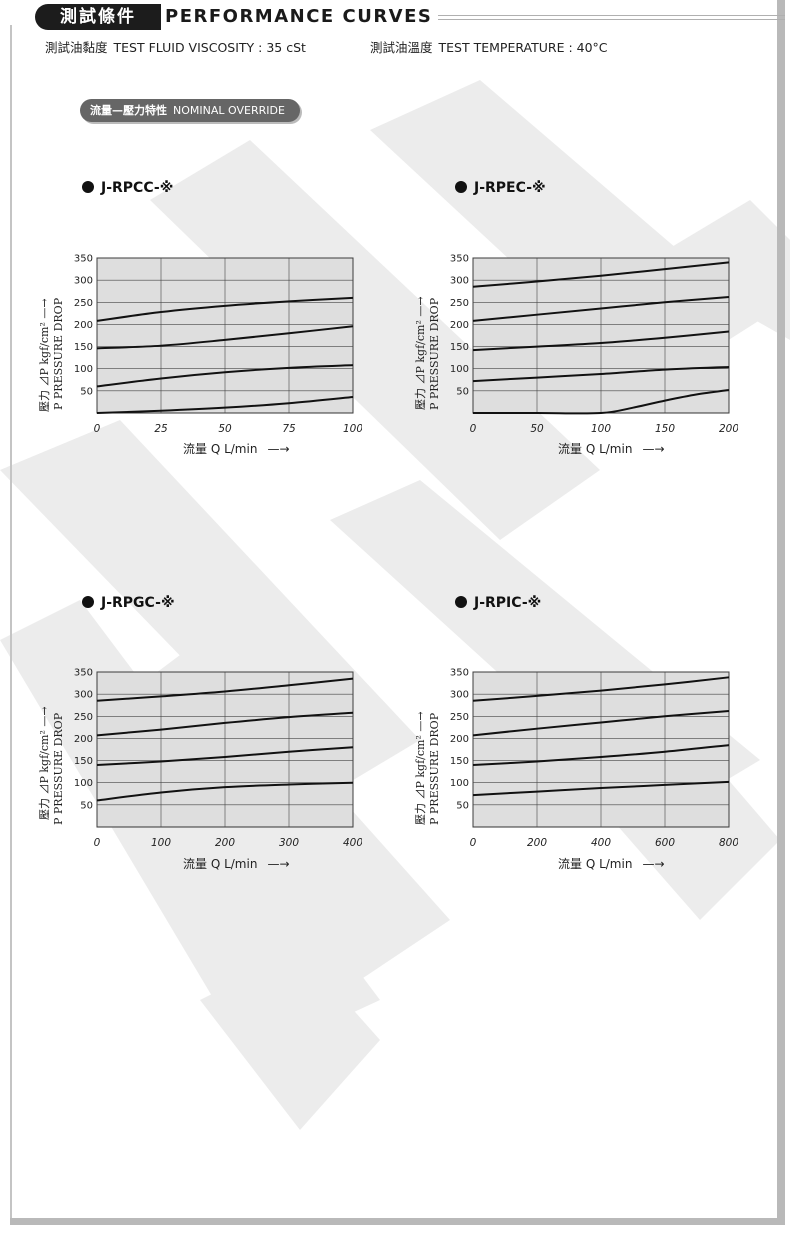 The height and width of the screenshot is (1239, 800). Describe the element at coordinates (500, 188) in the screenshot. I see `chart-title-2: J-RPEC-※` at that location.